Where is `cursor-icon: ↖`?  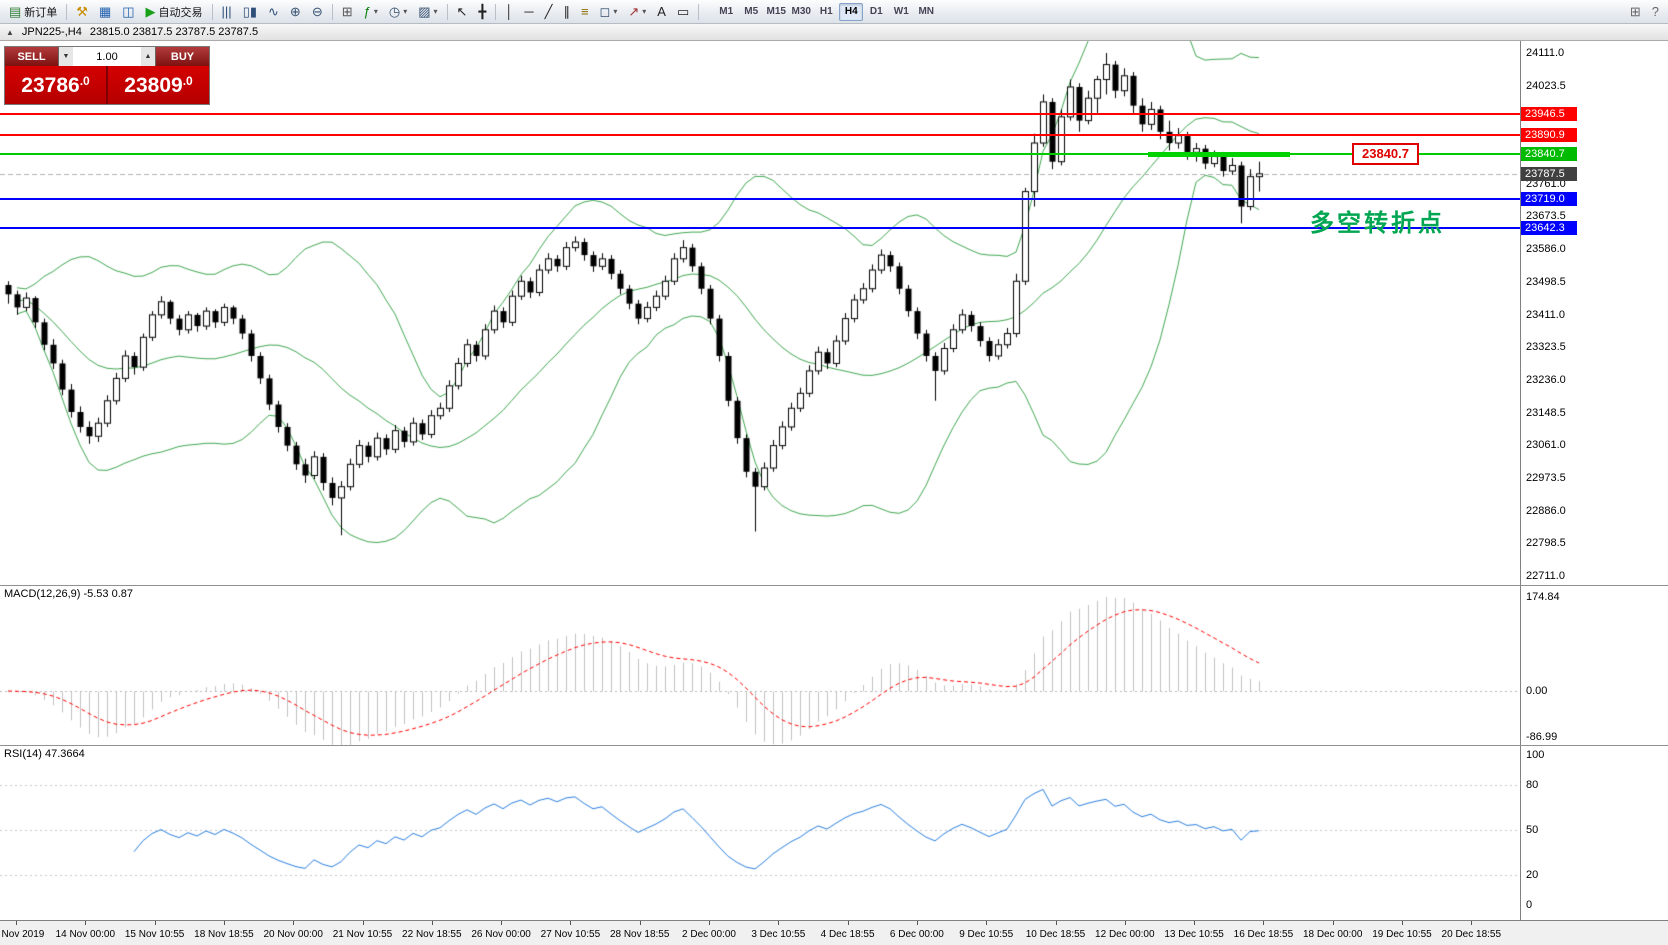 cursor-icon: ↖ is located at coordinates (462, 11).